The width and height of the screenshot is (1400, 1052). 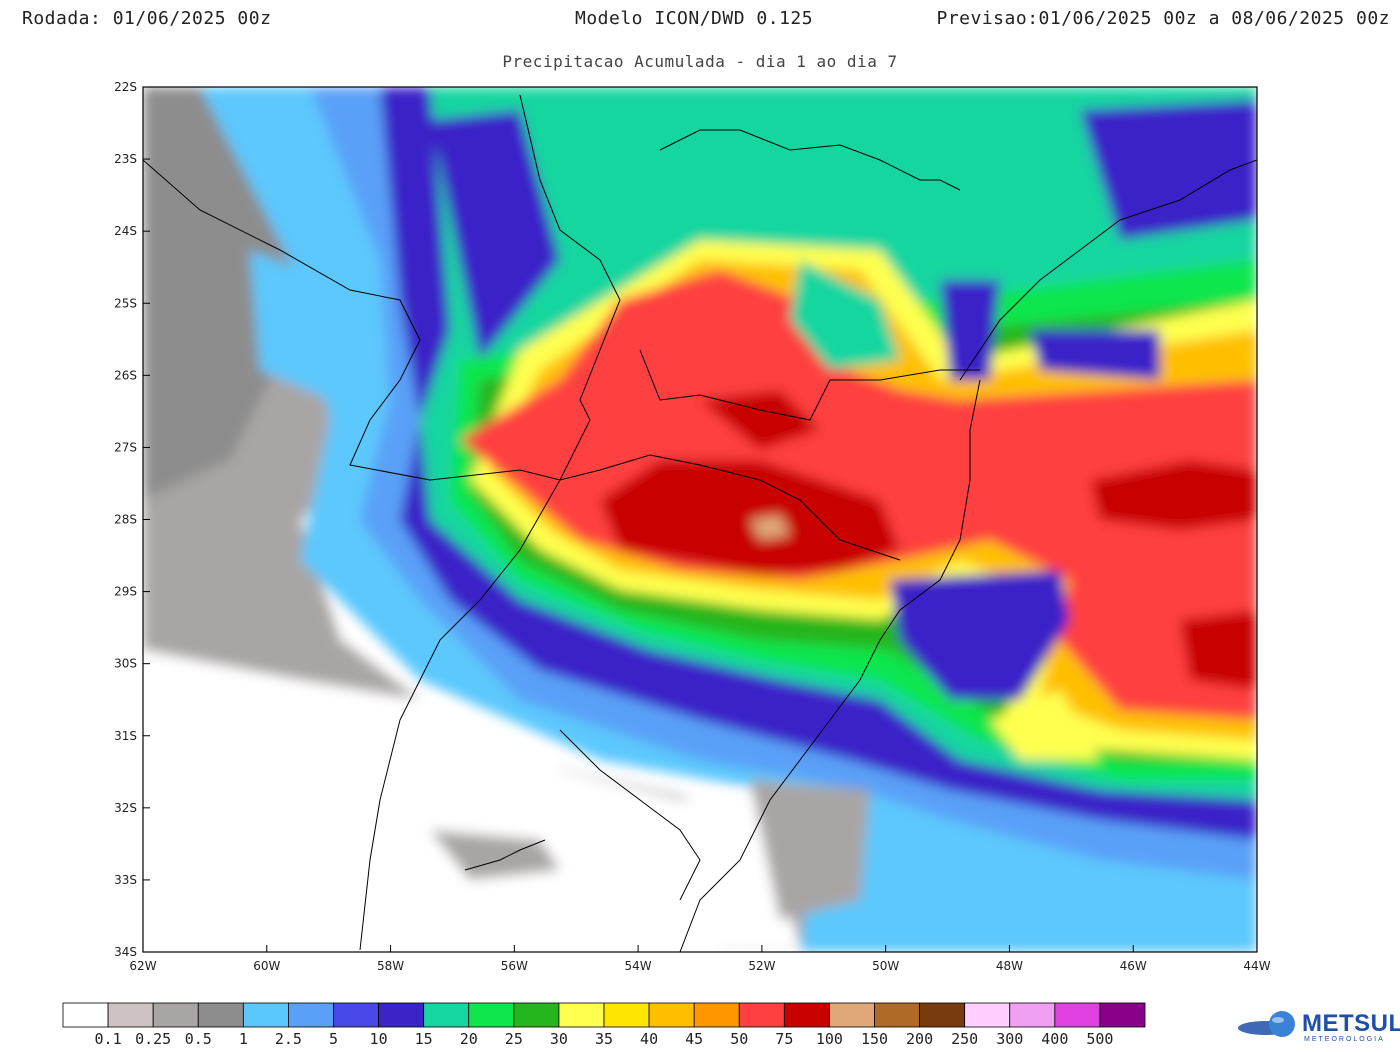 What do you see at coordinates (125, 520) in the screenshot?
I see `lat-label: 28S` at bounding box center [125, 520].